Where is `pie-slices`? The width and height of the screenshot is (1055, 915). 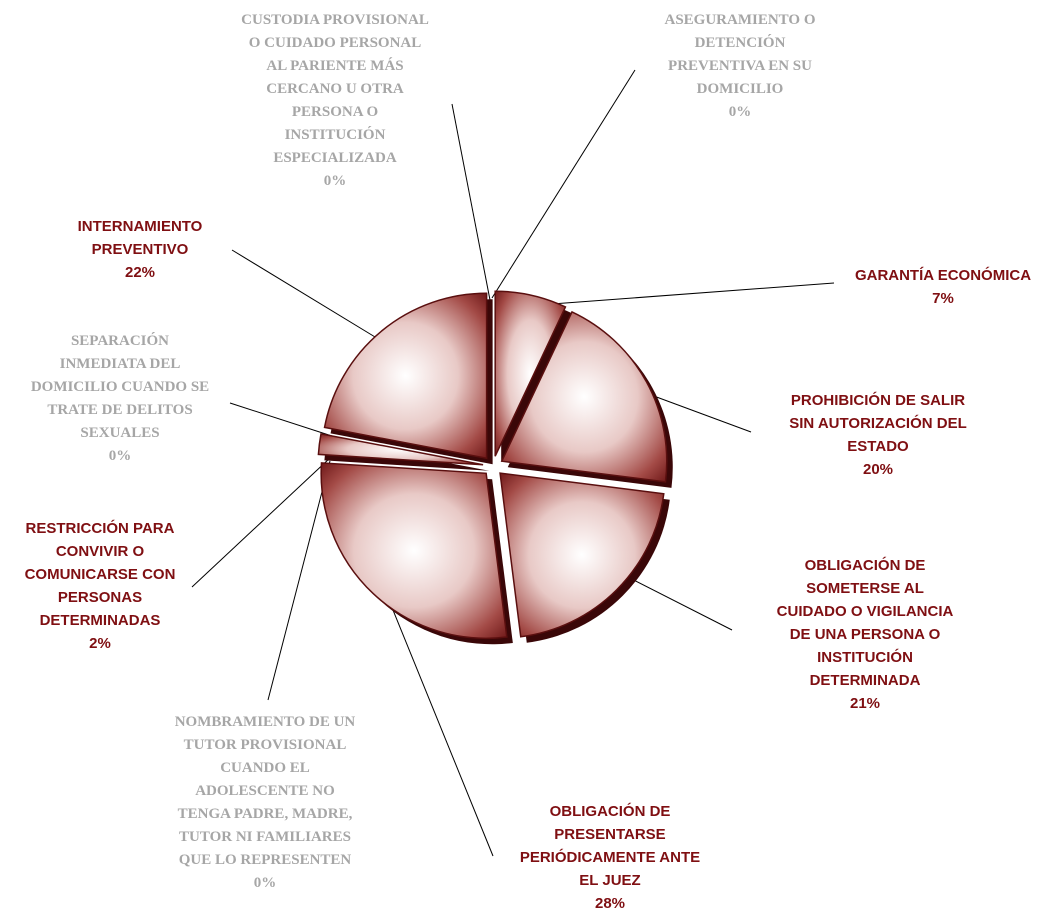
pie-slices is located at coordinates (492, 465).